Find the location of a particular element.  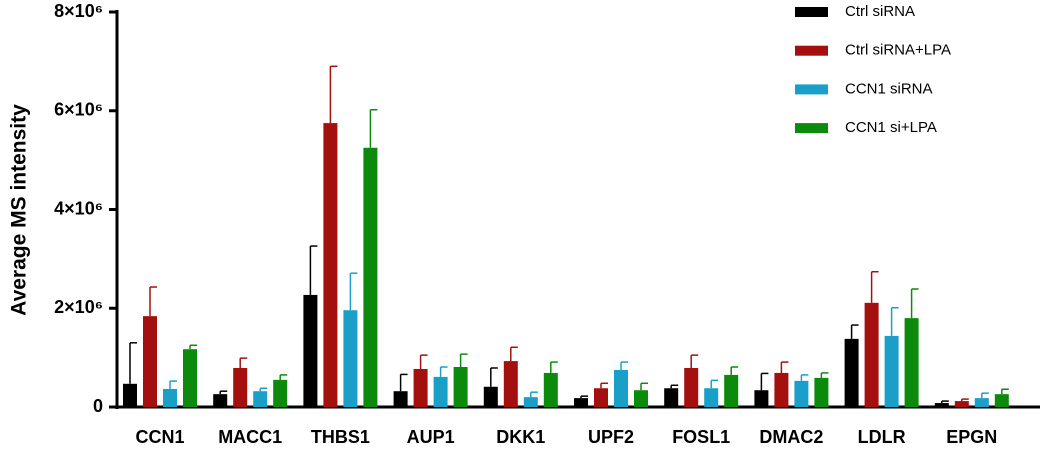

x-tick-label: FOSL1 is located at coordinates (701, 437).